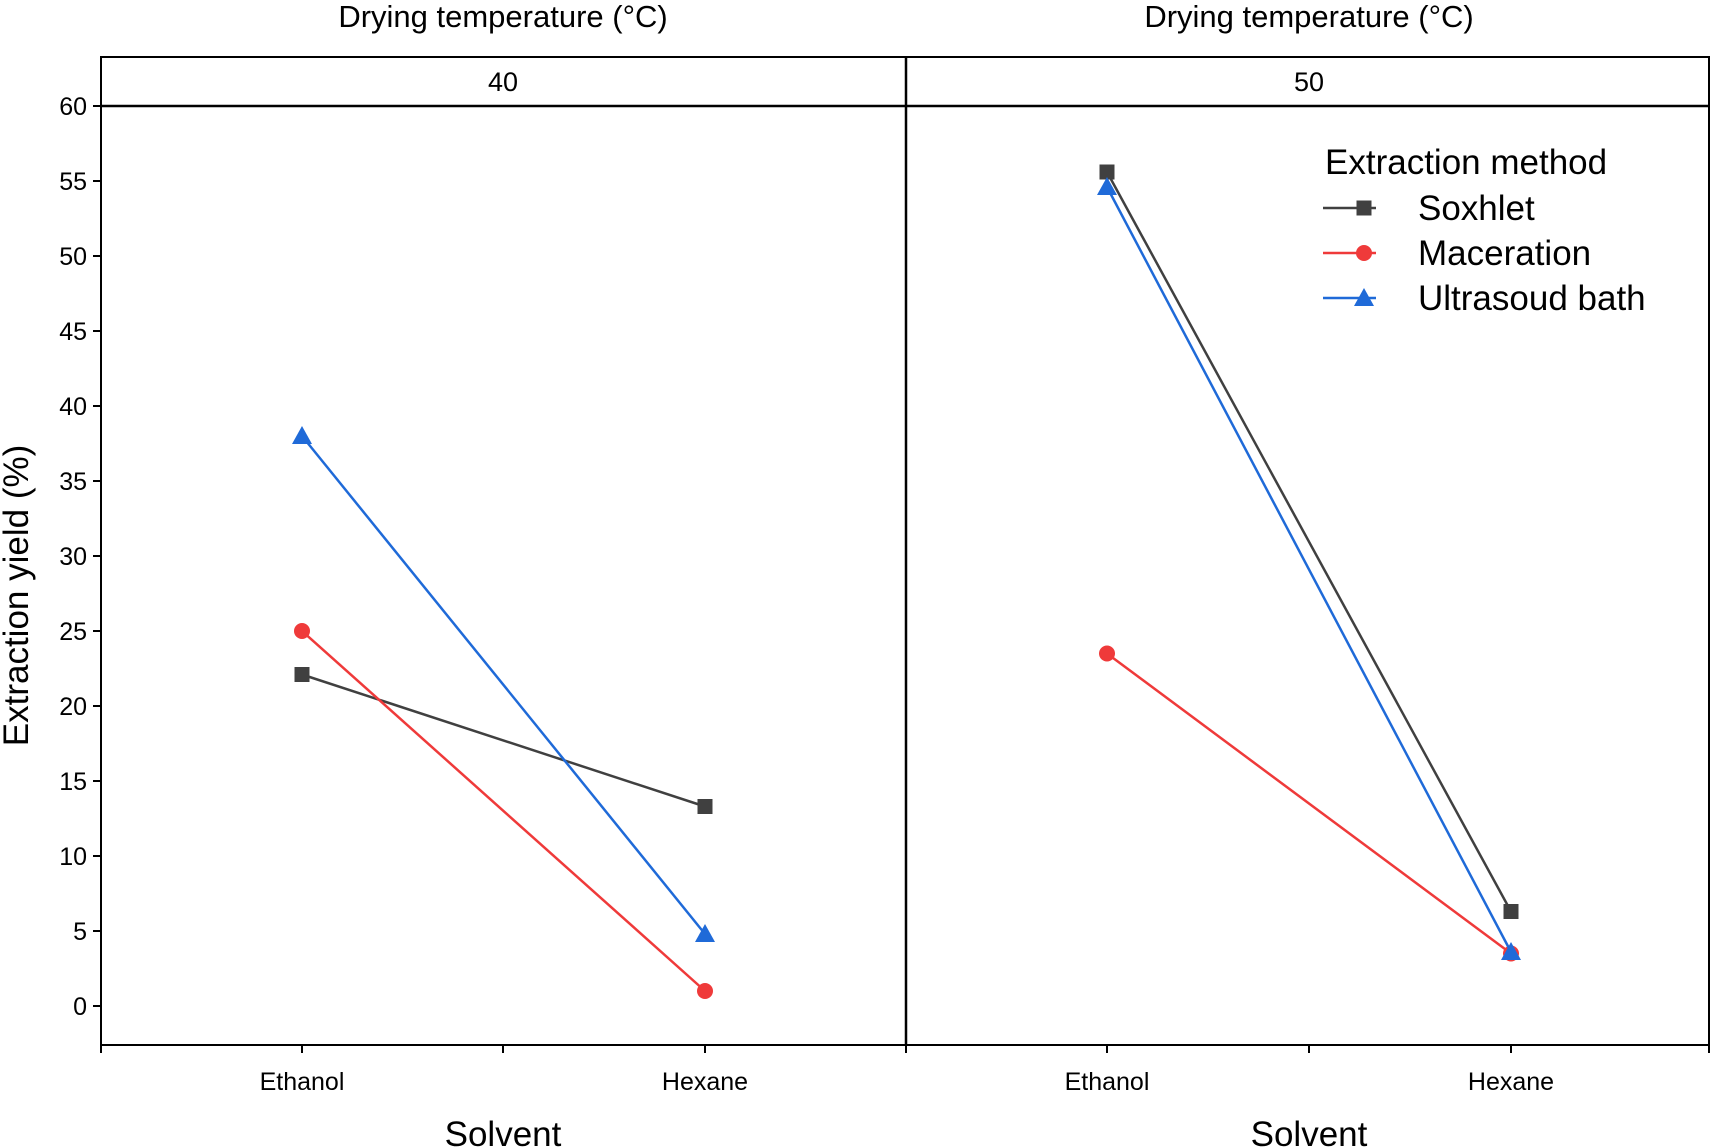 The image size is (1713, 1148). I want to click on y-tick-label: 40, so click(73, 407).